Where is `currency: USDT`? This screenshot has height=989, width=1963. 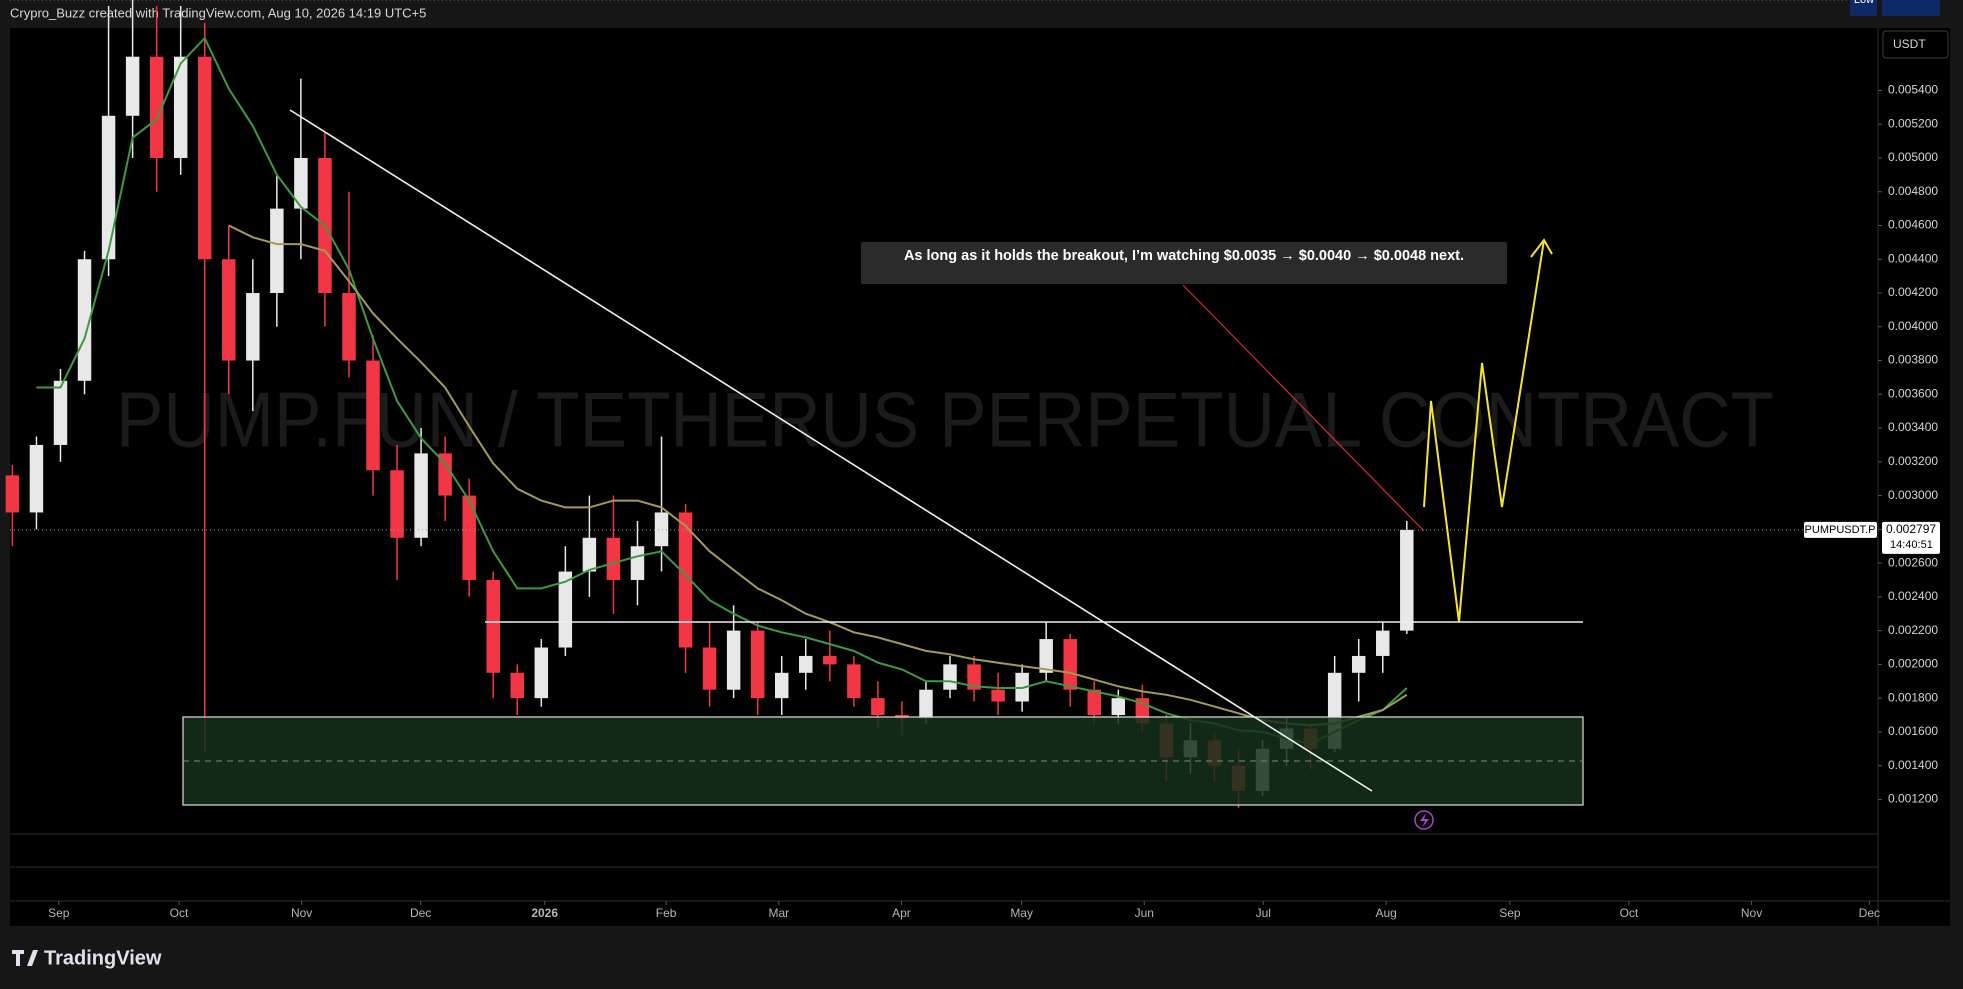
currency: USDT is located at coordinates (1909, 44).